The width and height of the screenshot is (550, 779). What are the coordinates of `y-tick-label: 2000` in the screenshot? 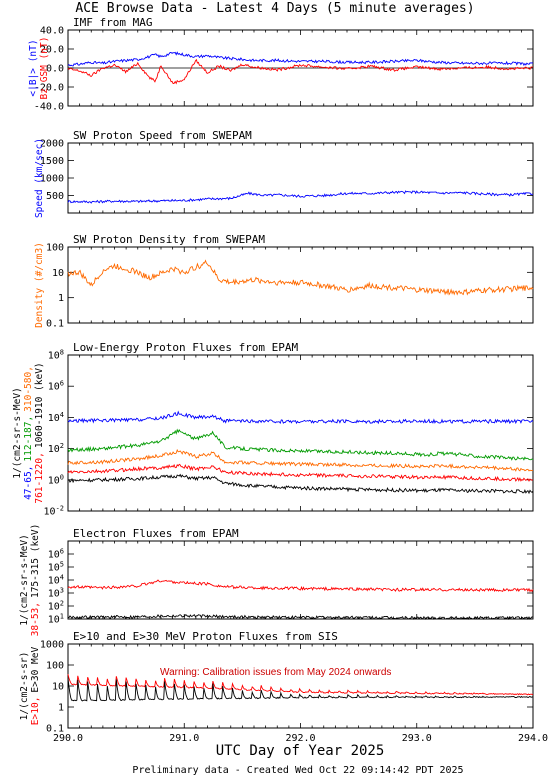 It's located at (52, 144).